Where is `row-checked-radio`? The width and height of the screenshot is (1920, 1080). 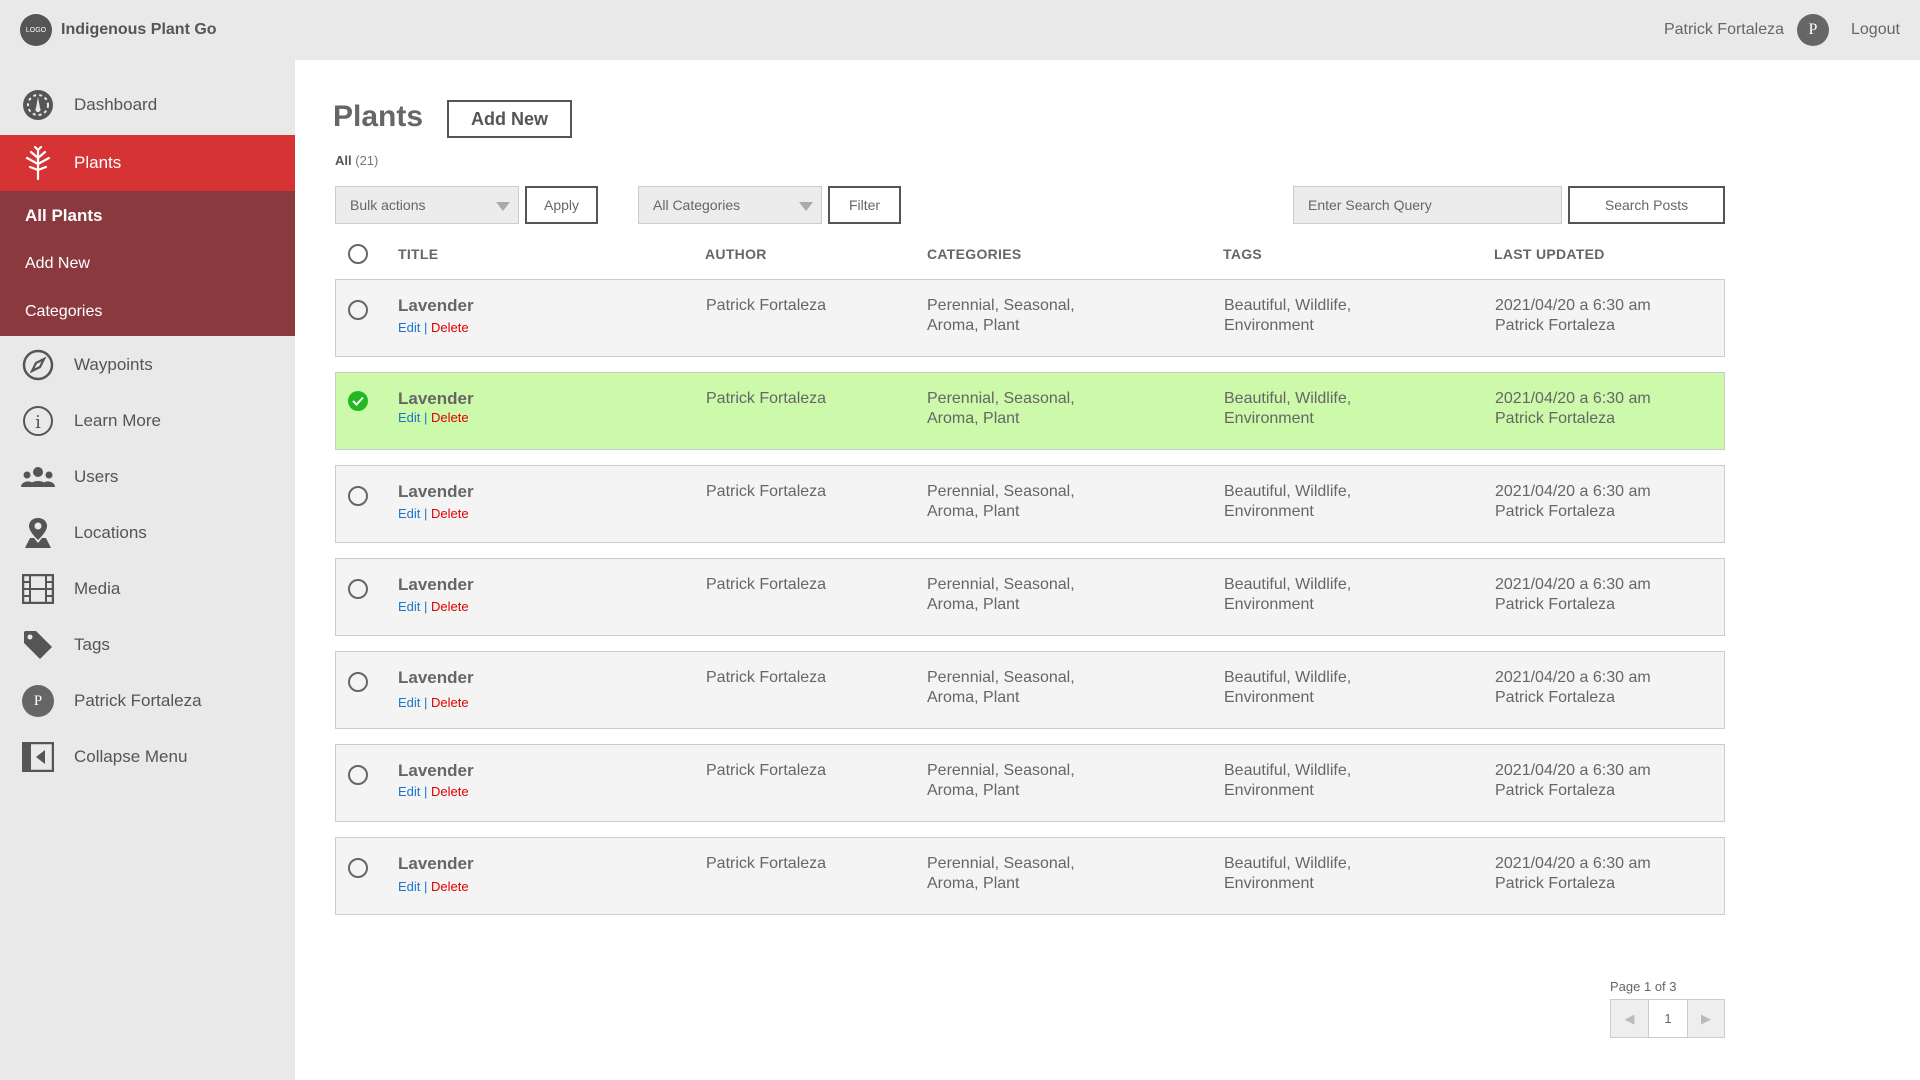 row-checked-radio is located at coordinates (358, 401).